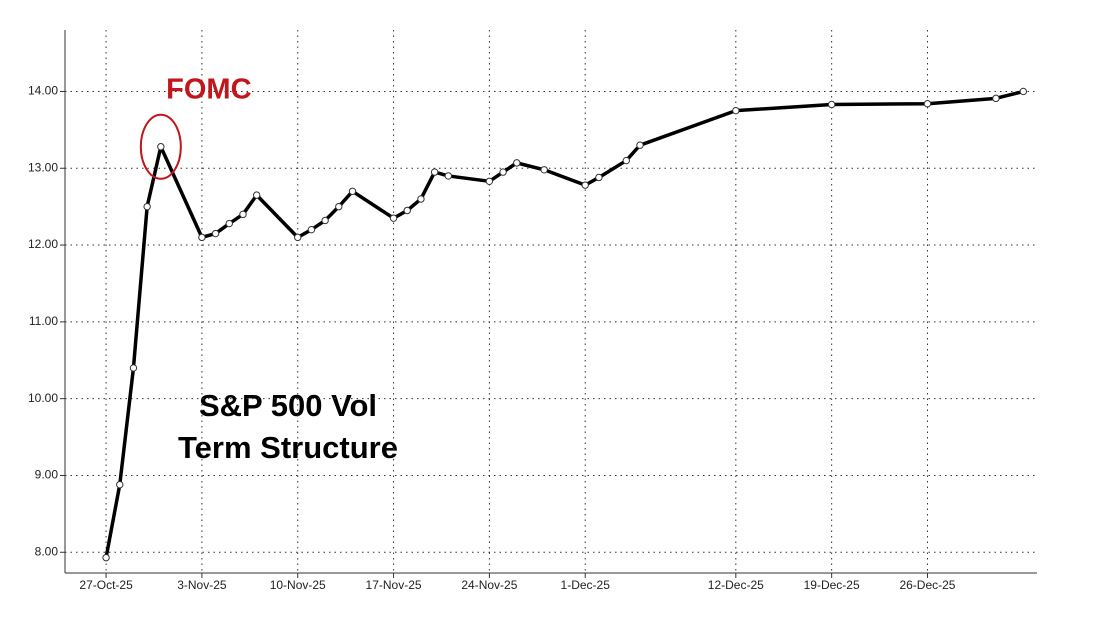 The height and width of the screenshot is (623, 1100). What do you see at coordinates (927, 585) in the screenshot?
I see `x-tick-label: 26-Dec-25` at bounding box center [927, 585].